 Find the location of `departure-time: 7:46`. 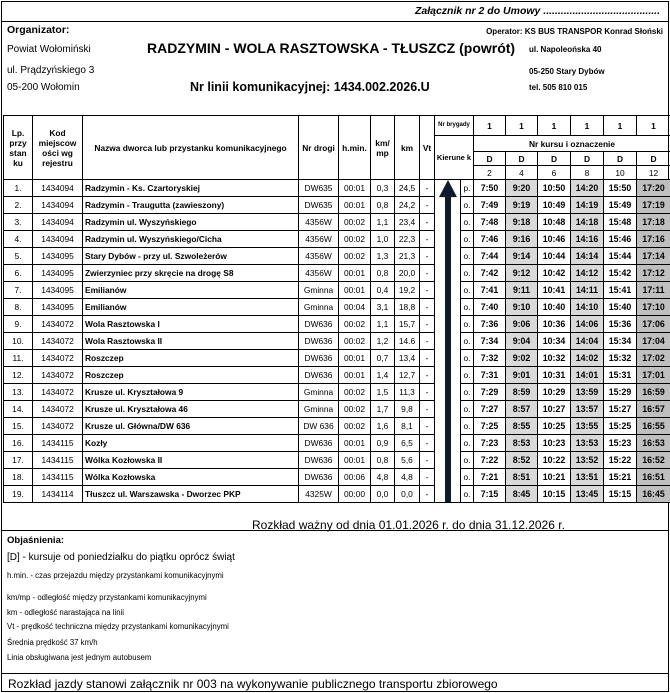

departure-time: 7:46 is located at coordinates (489, 239).